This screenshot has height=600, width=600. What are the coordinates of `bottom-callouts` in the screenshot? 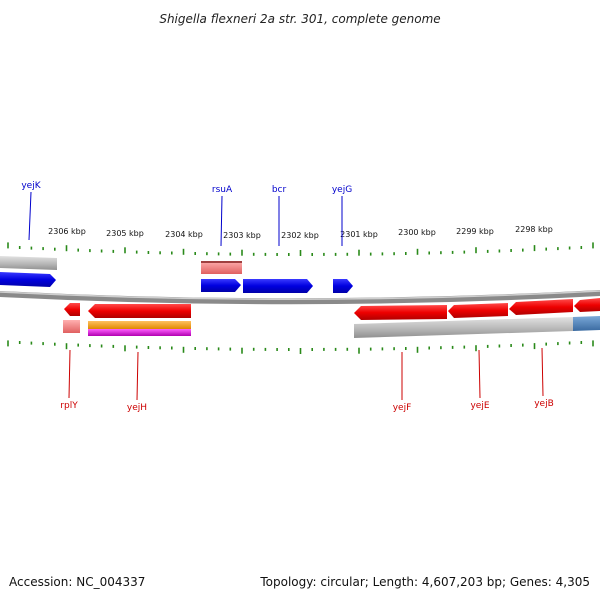 It's located at (306, 374).